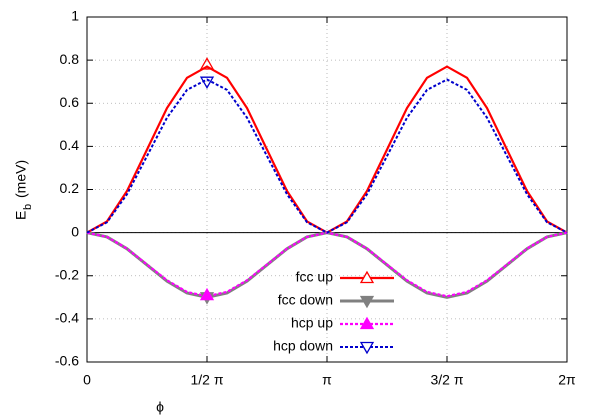  I want to click on x-tick-label: 0, so click(87, 380).